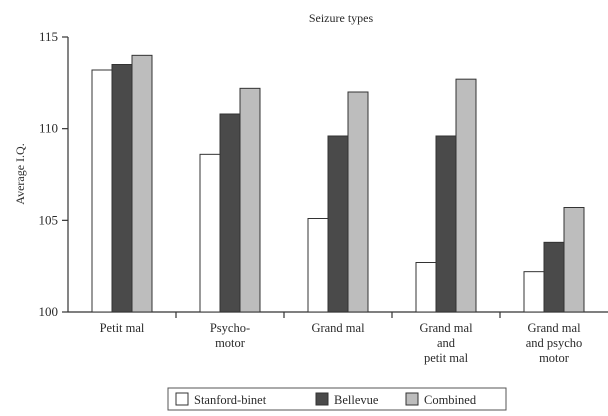  What do you see at coordinates (230, 328) in the screenshot?
I see `x-category-label-line: Psycho-` at bounding box center [230, 328].